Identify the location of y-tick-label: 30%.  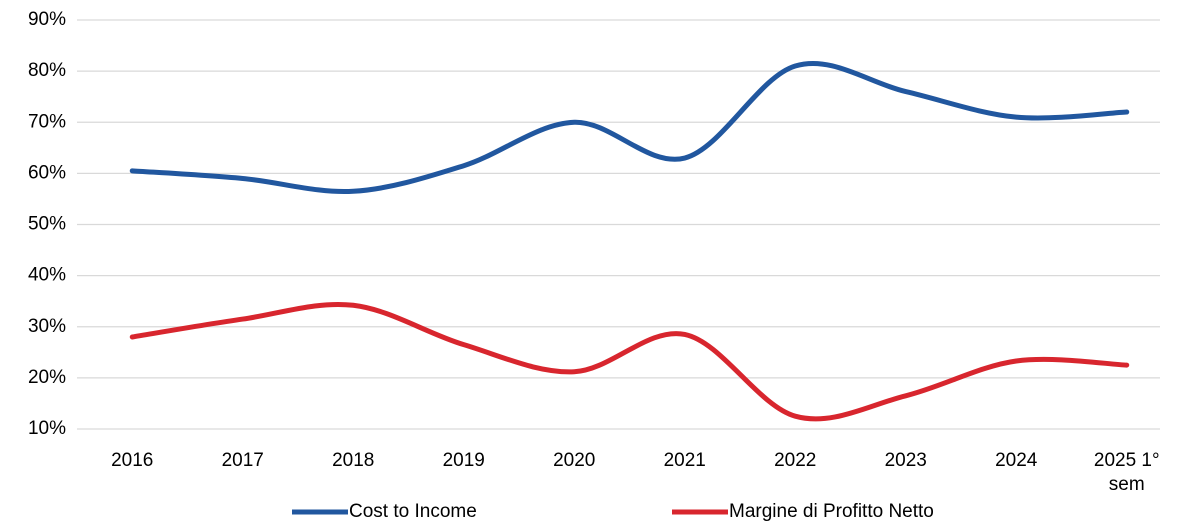
(47, 326).